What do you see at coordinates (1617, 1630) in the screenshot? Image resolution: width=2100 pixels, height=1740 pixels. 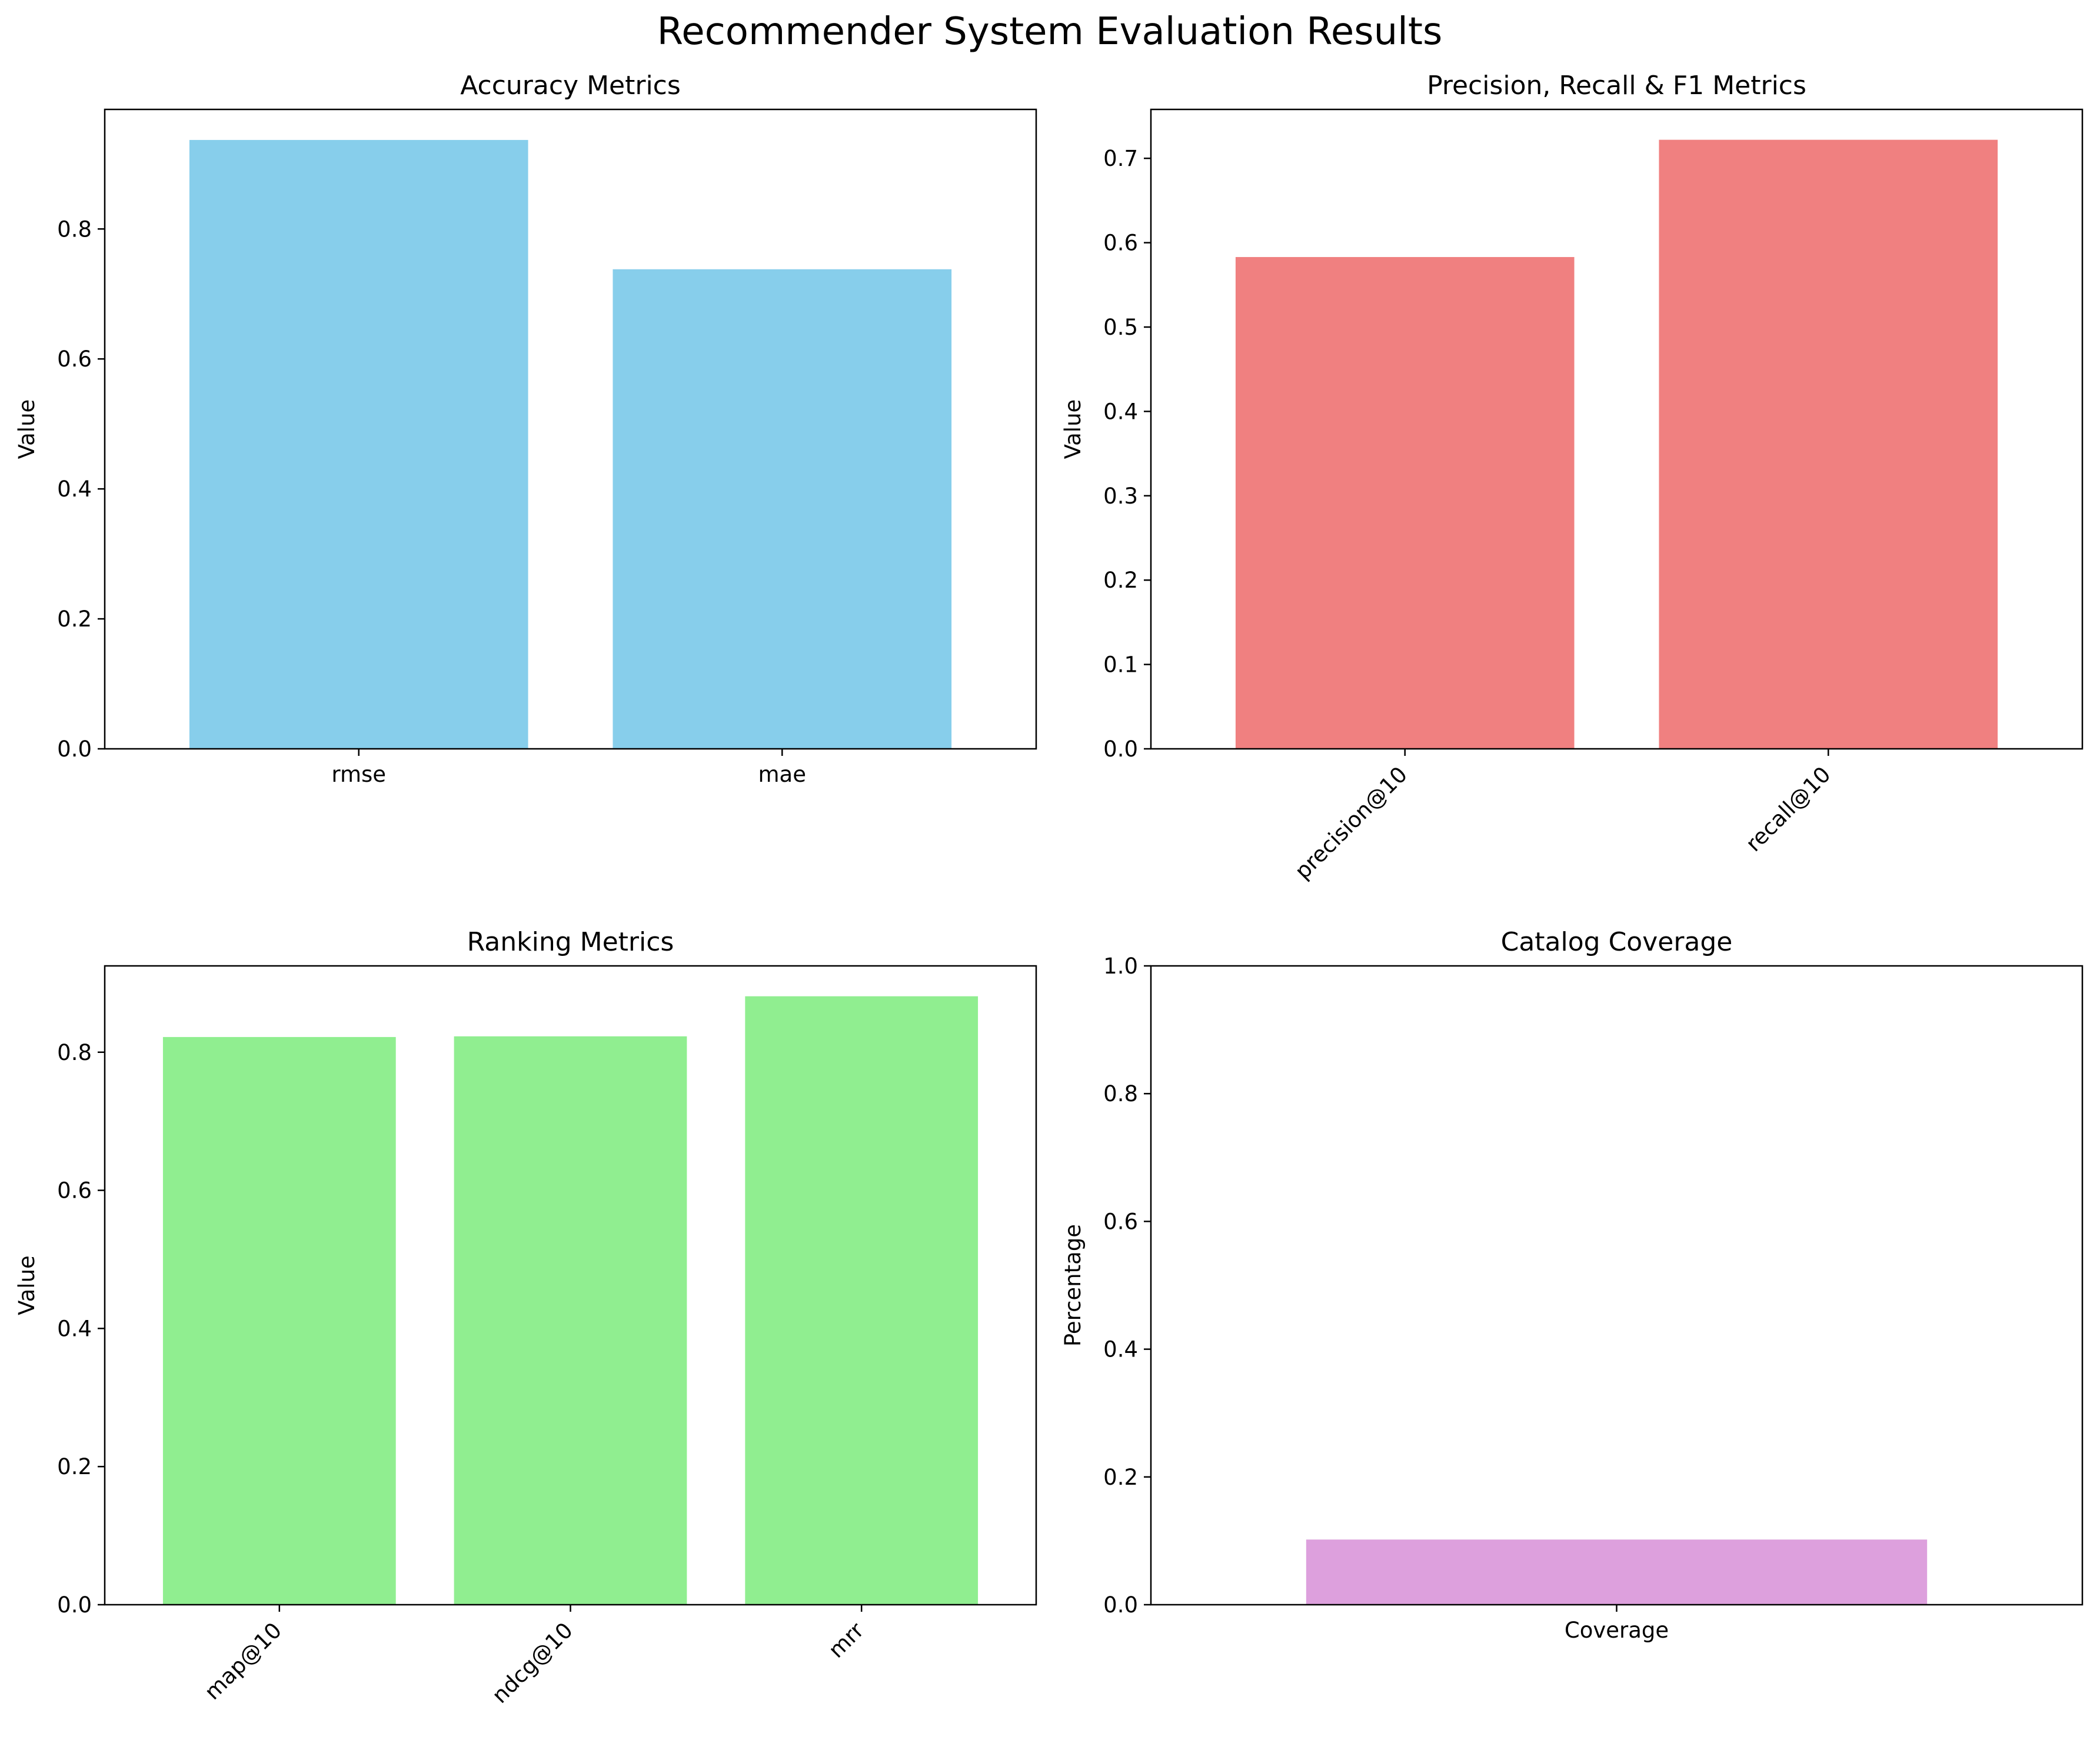 I see `x-tick-label-coverage: Coverage` at bounding box center [1617, 1630].